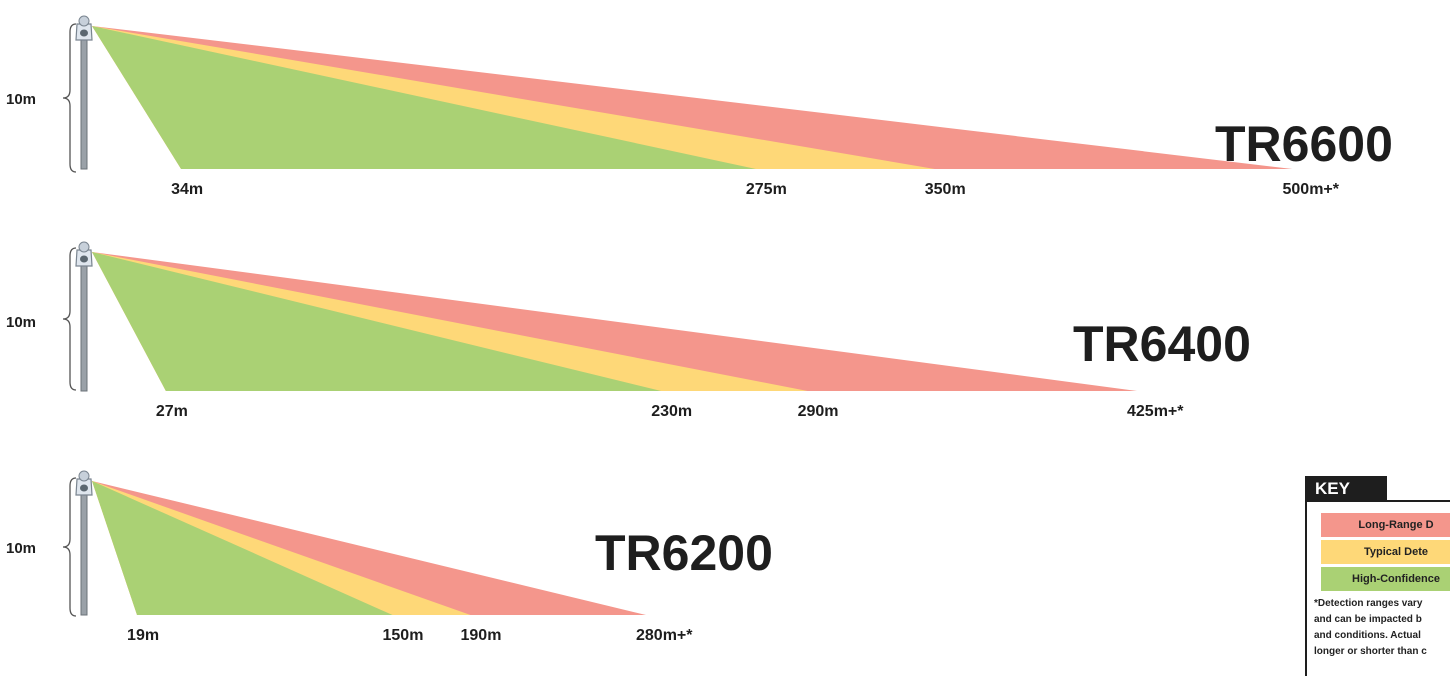 The height and width of the screenshot is (676, 1450). Describe the element at coordinates (684, 553) in the screenshot. I see `model-name: TR6200` at that location.